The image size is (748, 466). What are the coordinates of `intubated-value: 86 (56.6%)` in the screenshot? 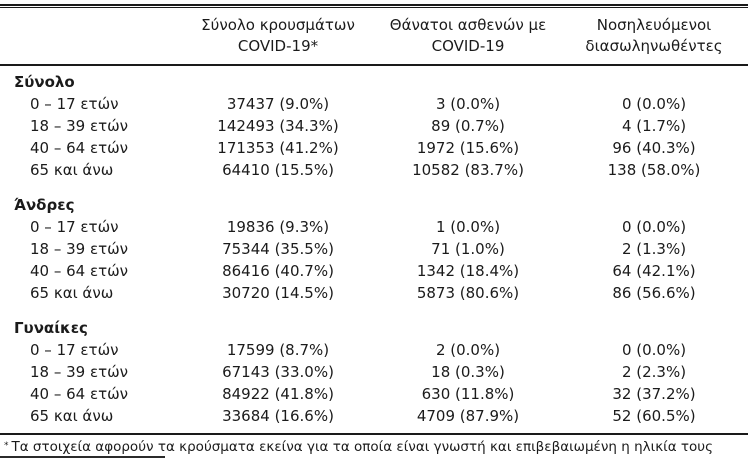 It's located at (654, 293).